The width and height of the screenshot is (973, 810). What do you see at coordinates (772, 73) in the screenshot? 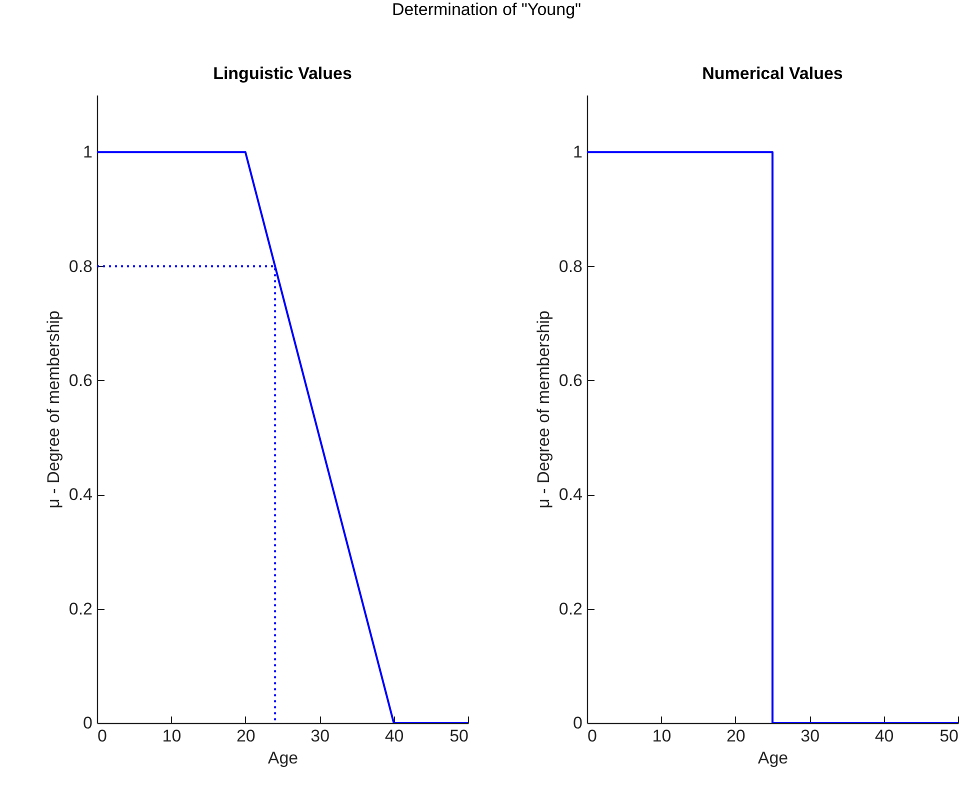
I see `chart-title: Numerical Values` at bounding box center [772, 73].